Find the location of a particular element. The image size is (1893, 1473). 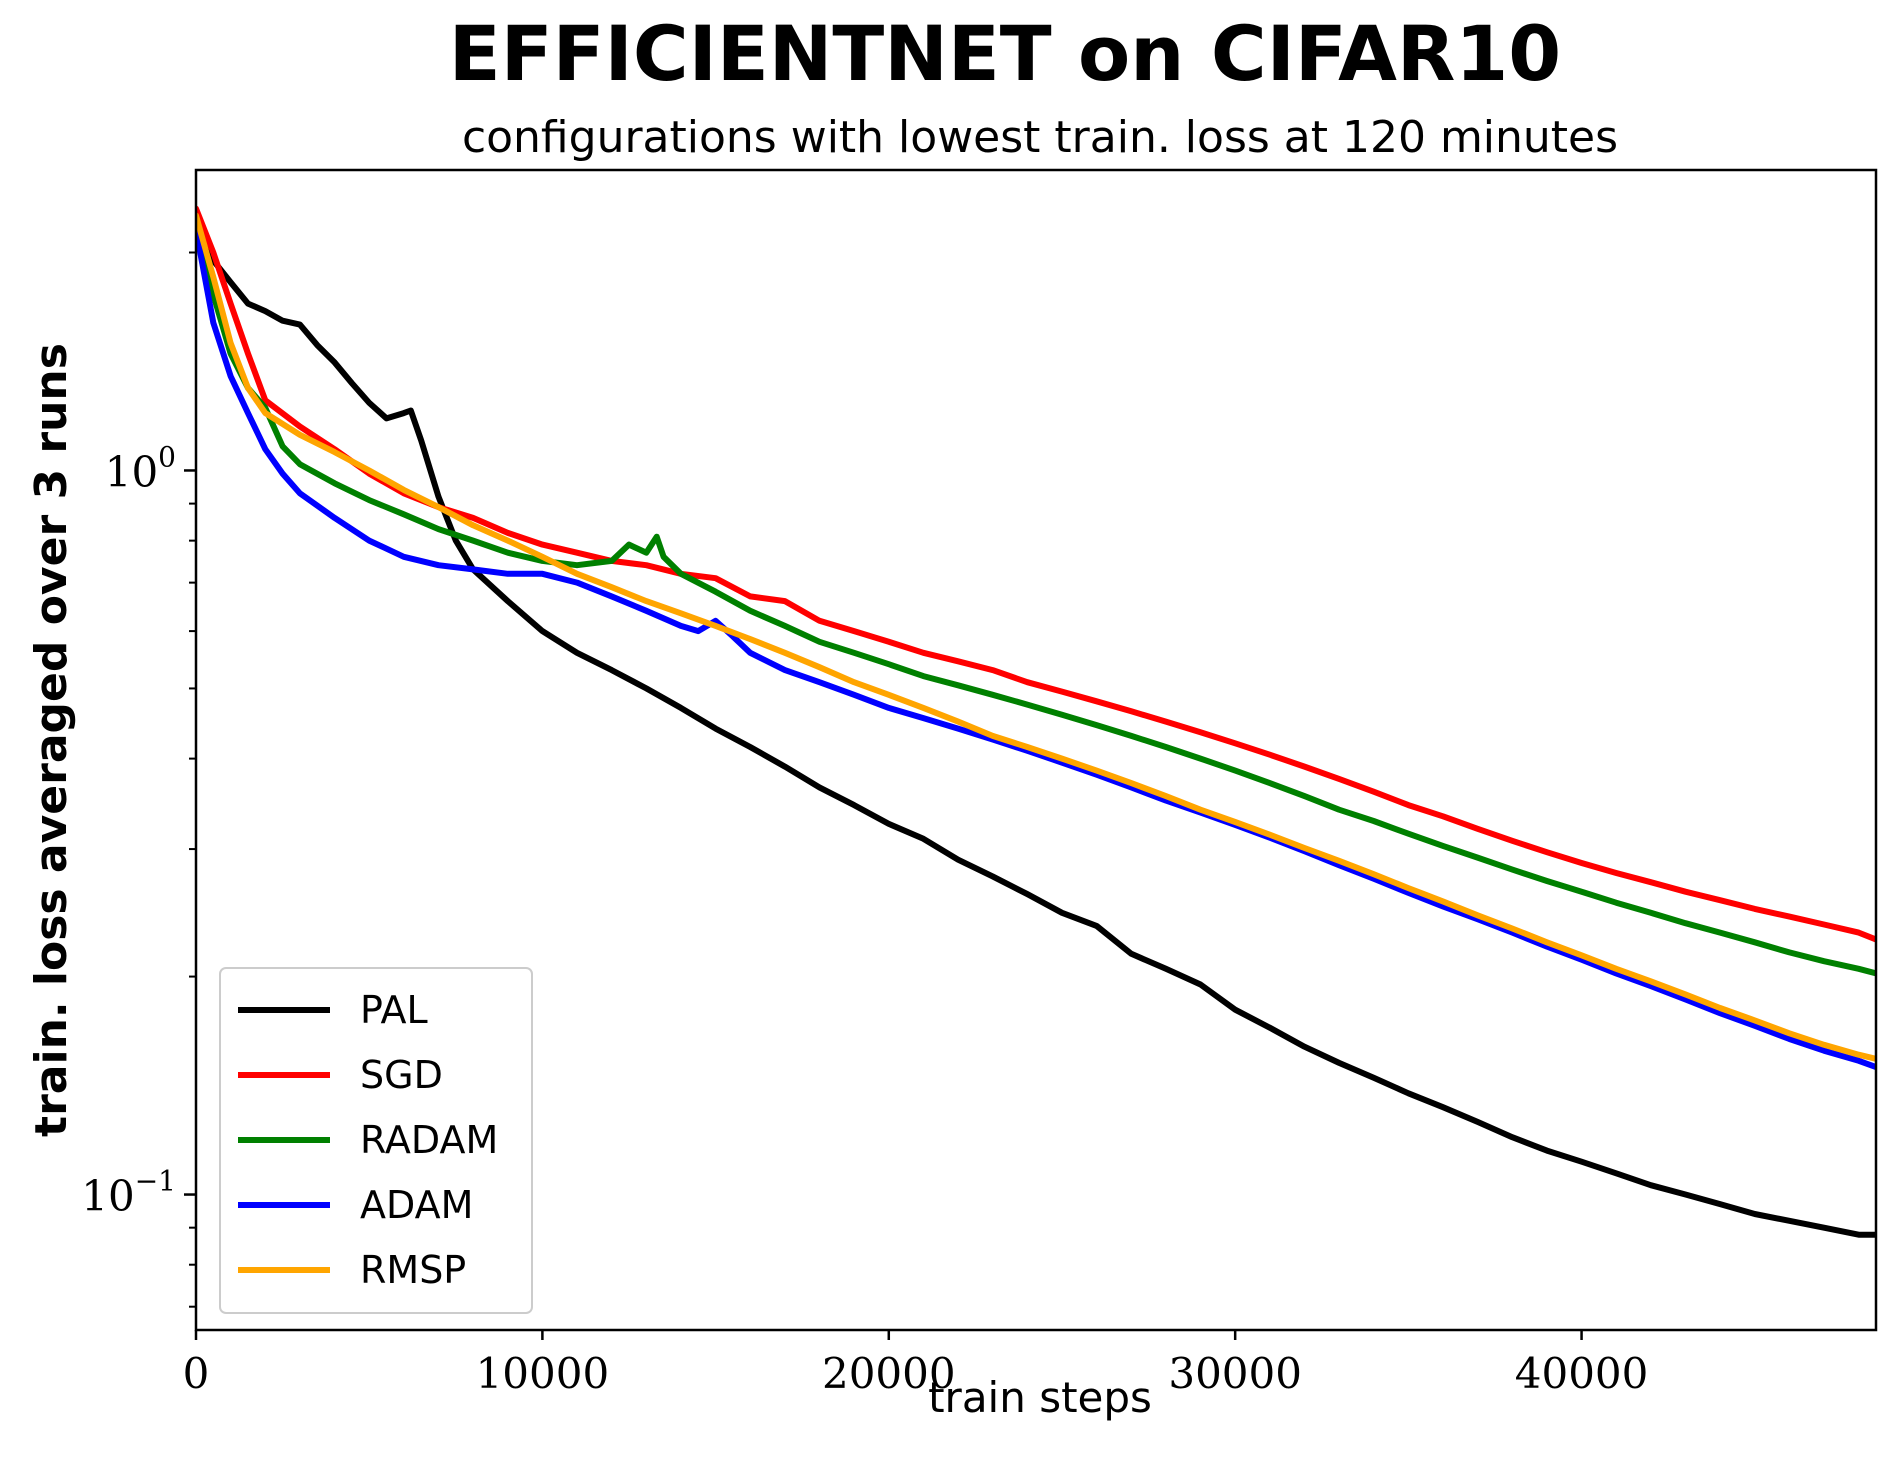

x-tick-label: 40000 is located at coordinates (1582, 1373).